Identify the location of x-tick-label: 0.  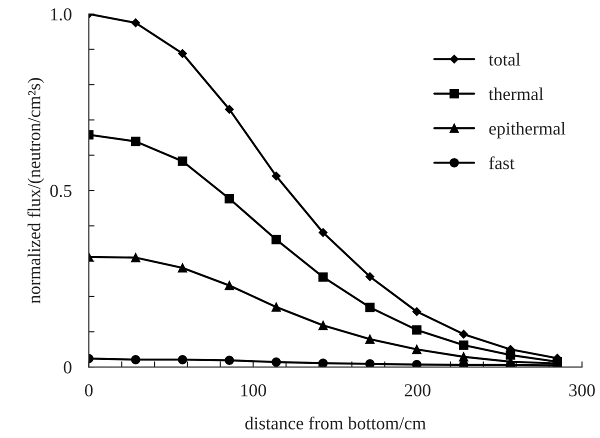
(88, 390).